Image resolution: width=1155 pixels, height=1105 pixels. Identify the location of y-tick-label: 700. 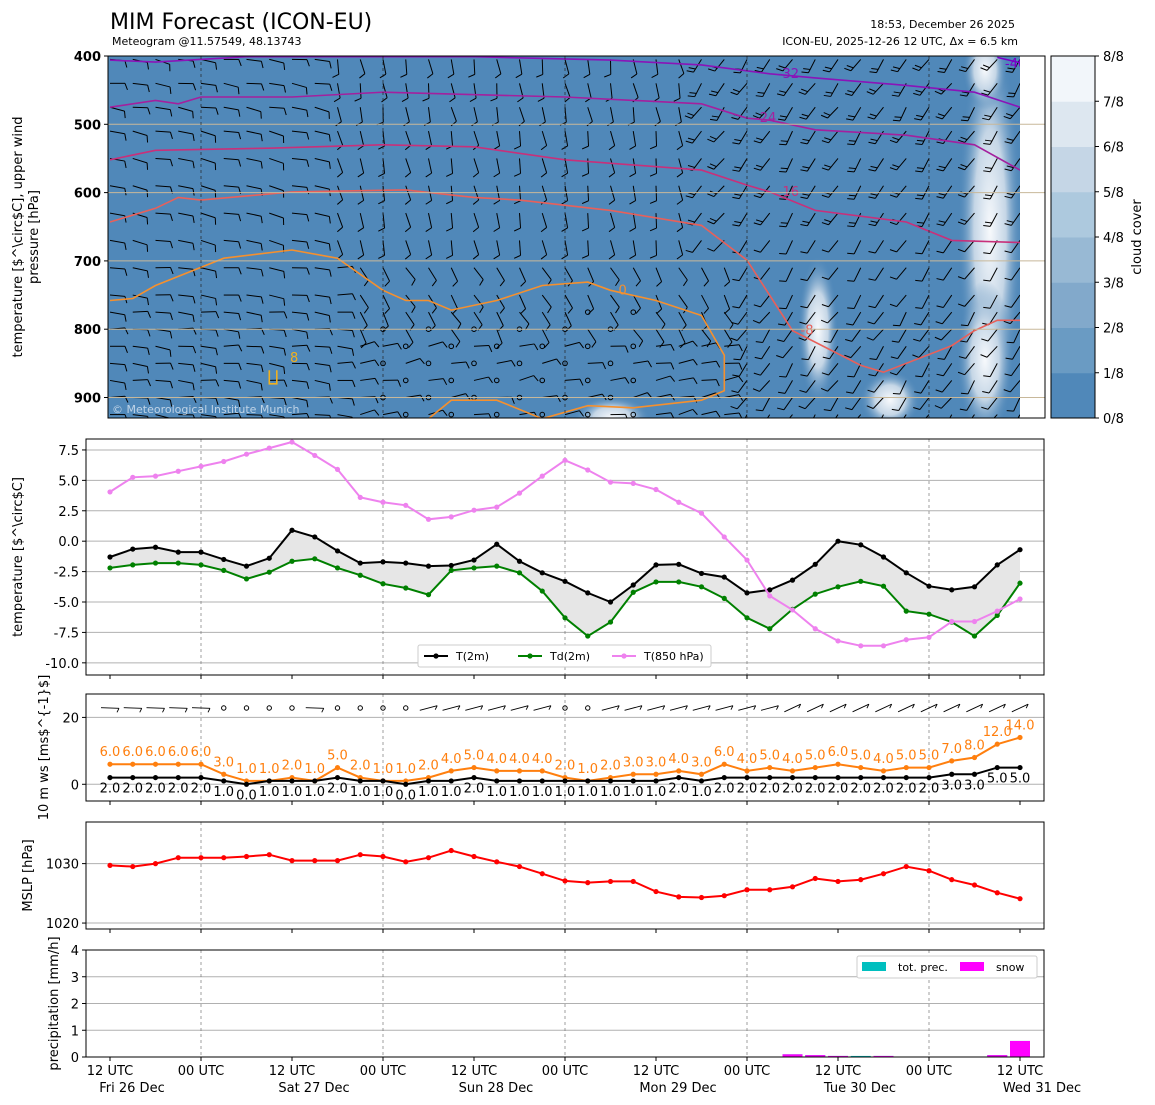
(87, 262).